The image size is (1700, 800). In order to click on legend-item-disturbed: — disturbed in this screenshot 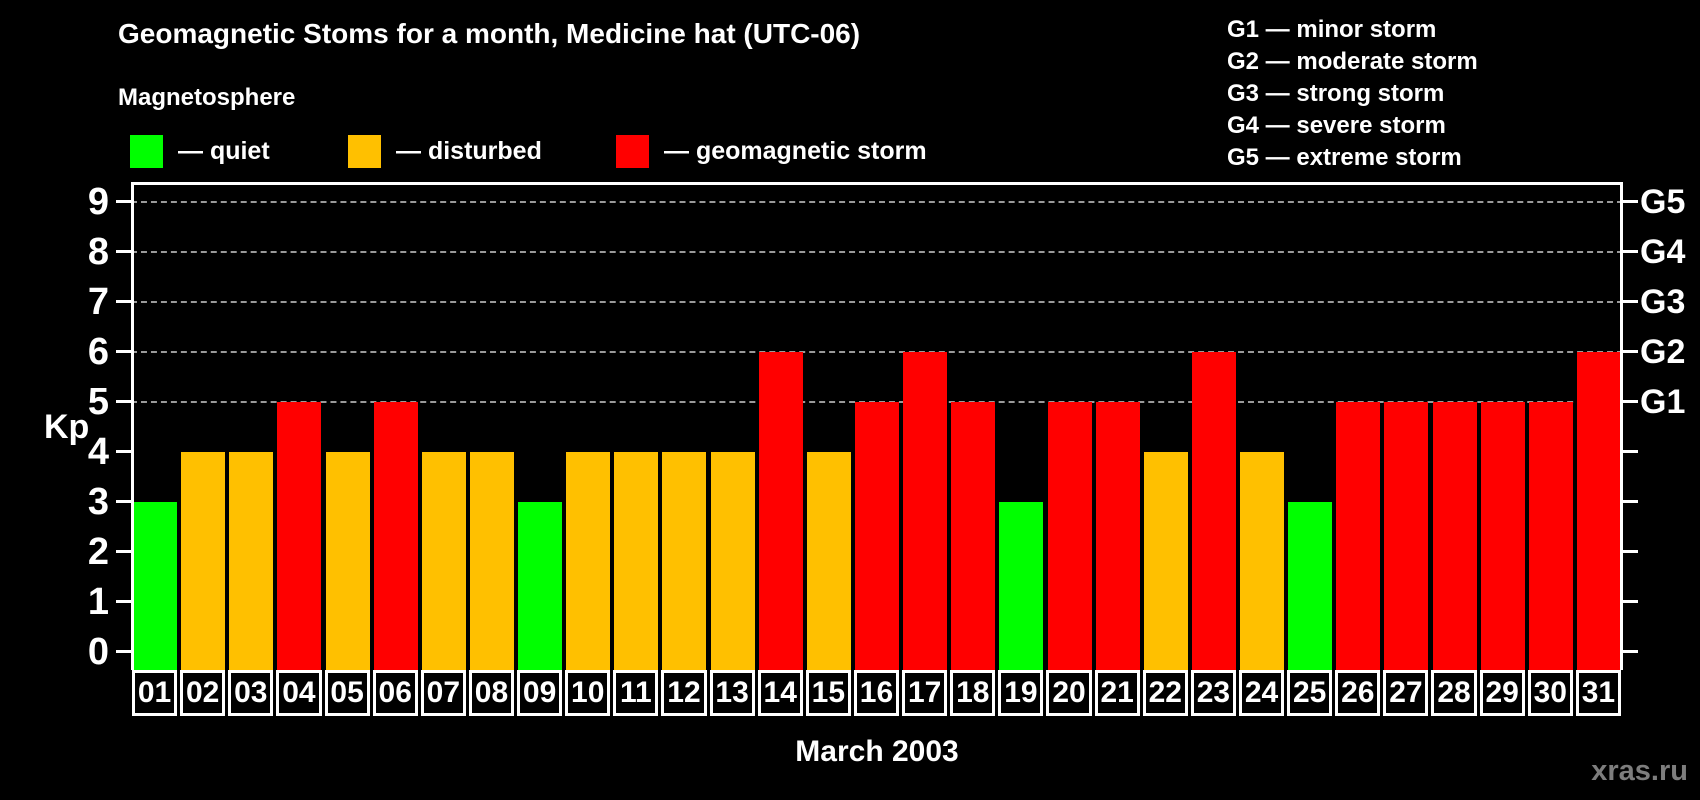, I will do `click(445, 151)`.